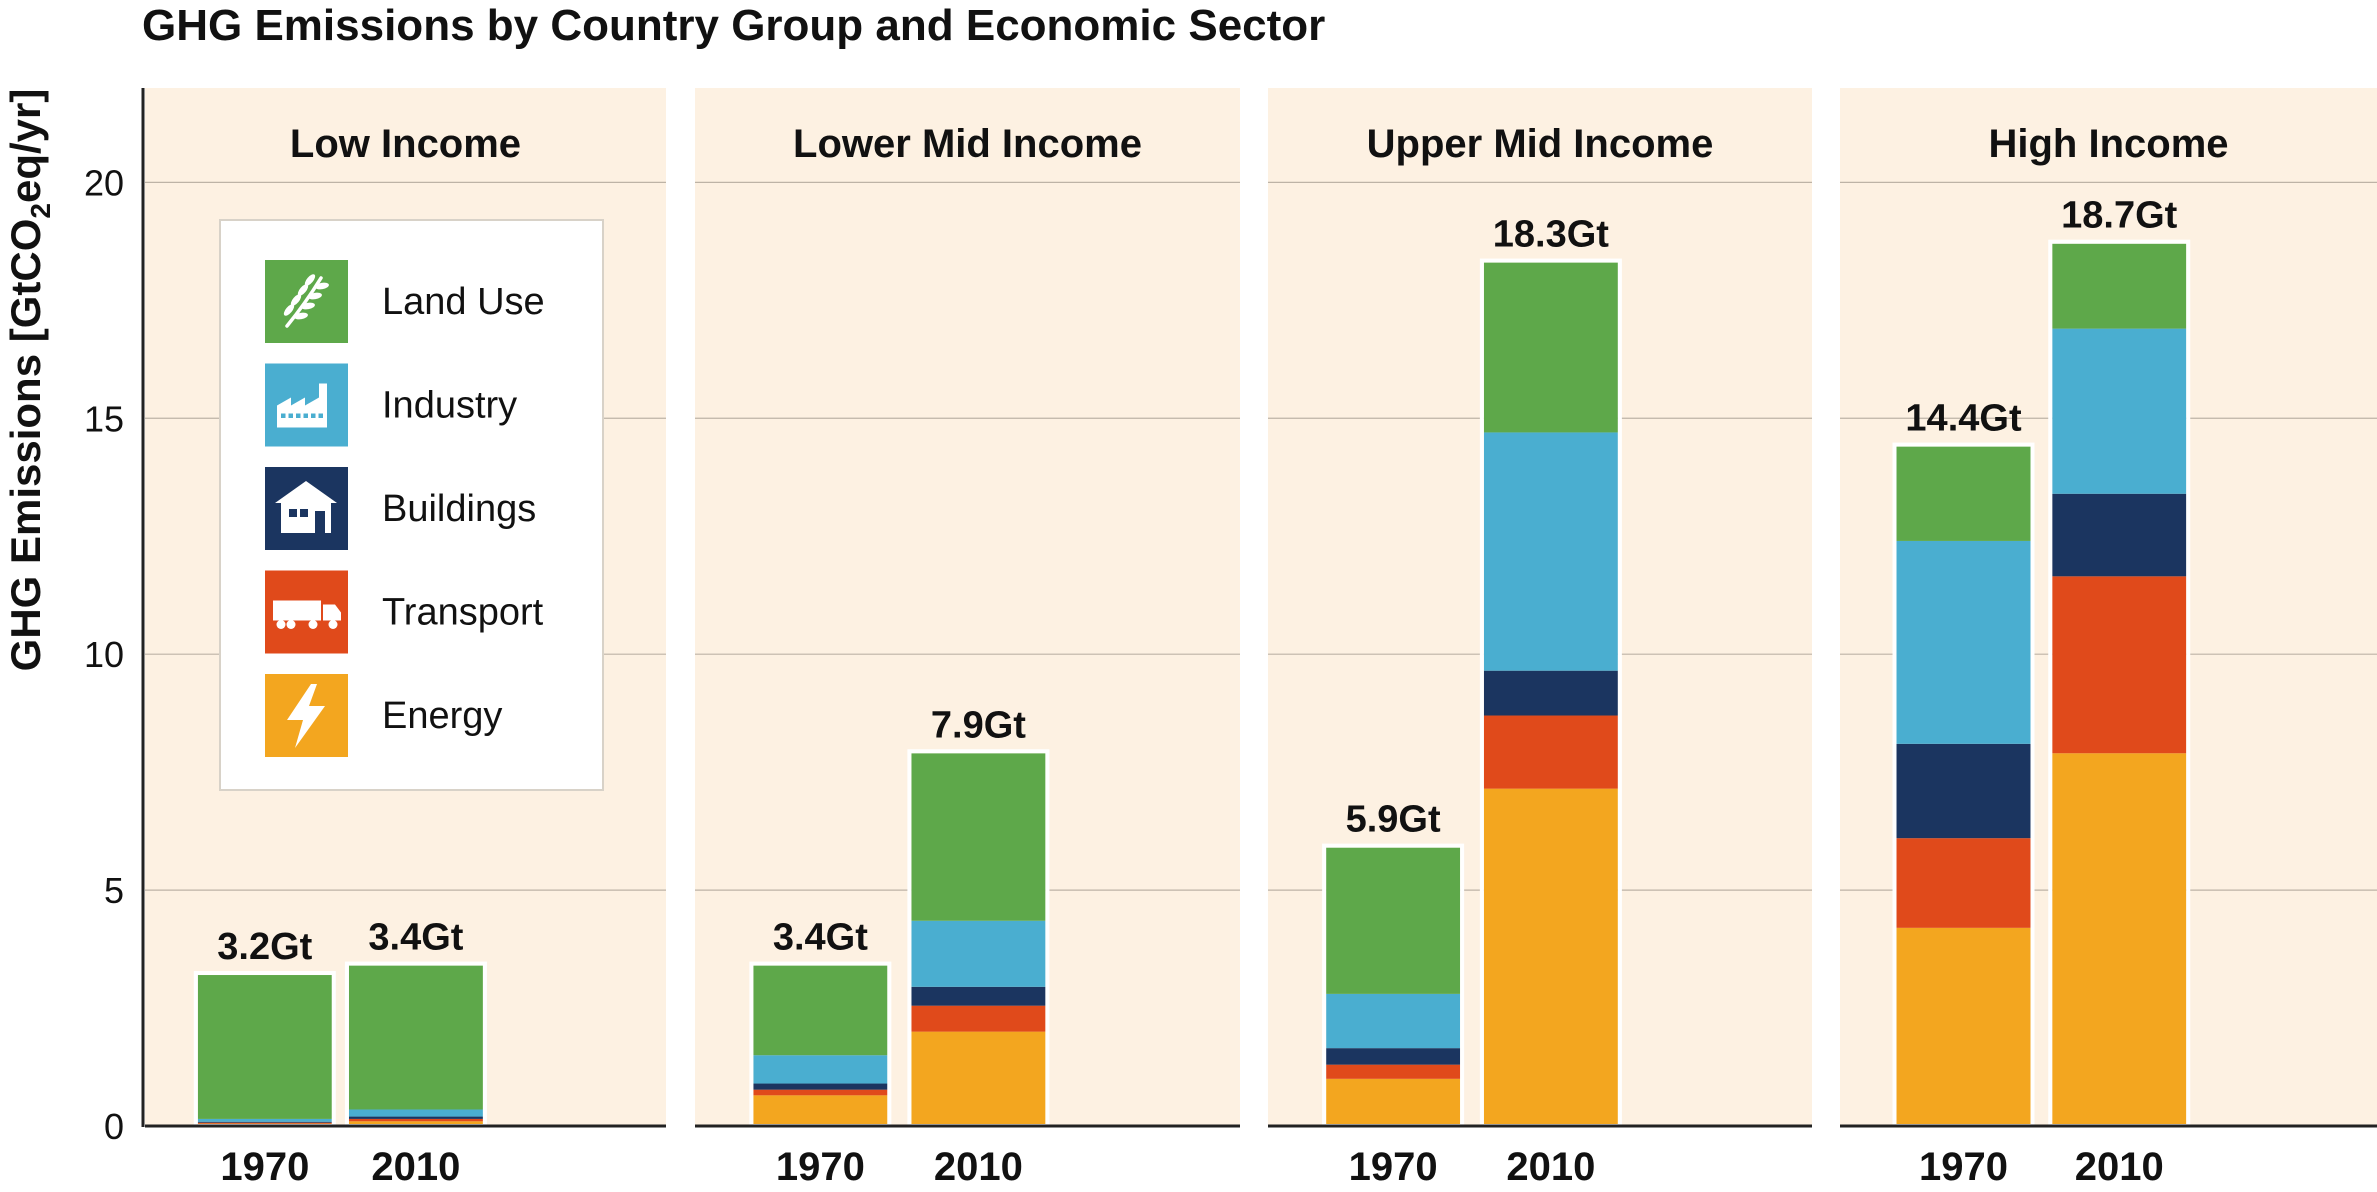  I want to click on legend-label: Transport, so click(463, 613).